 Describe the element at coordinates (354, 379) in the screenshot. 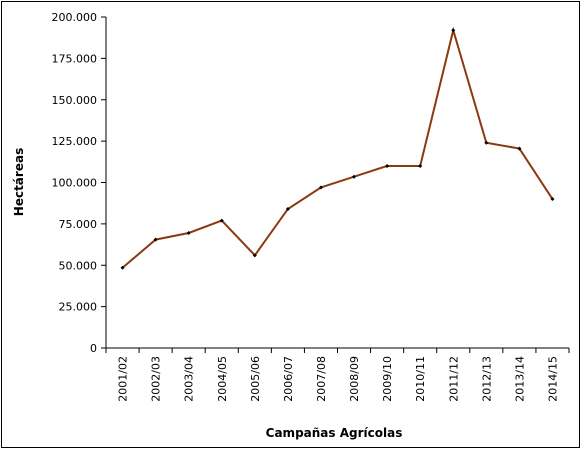

I see `x-tick-label: 2008/09` at that location.